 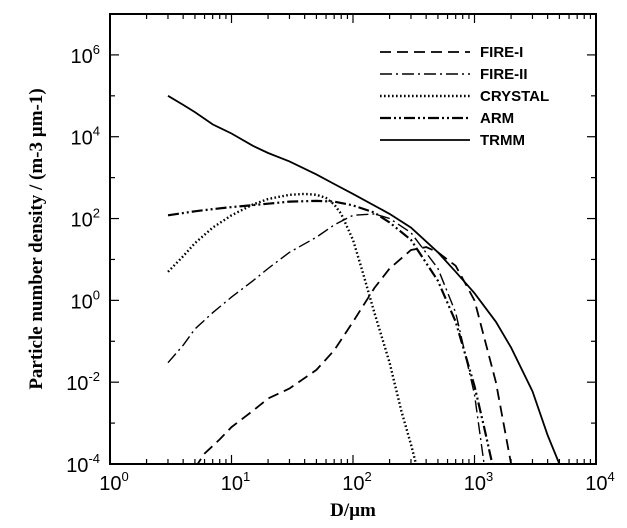 What do you see at coordinates (502, 140) in the screenshot?
I see `legend-label-trmm: TRMM` at bounding box center [502, 140].